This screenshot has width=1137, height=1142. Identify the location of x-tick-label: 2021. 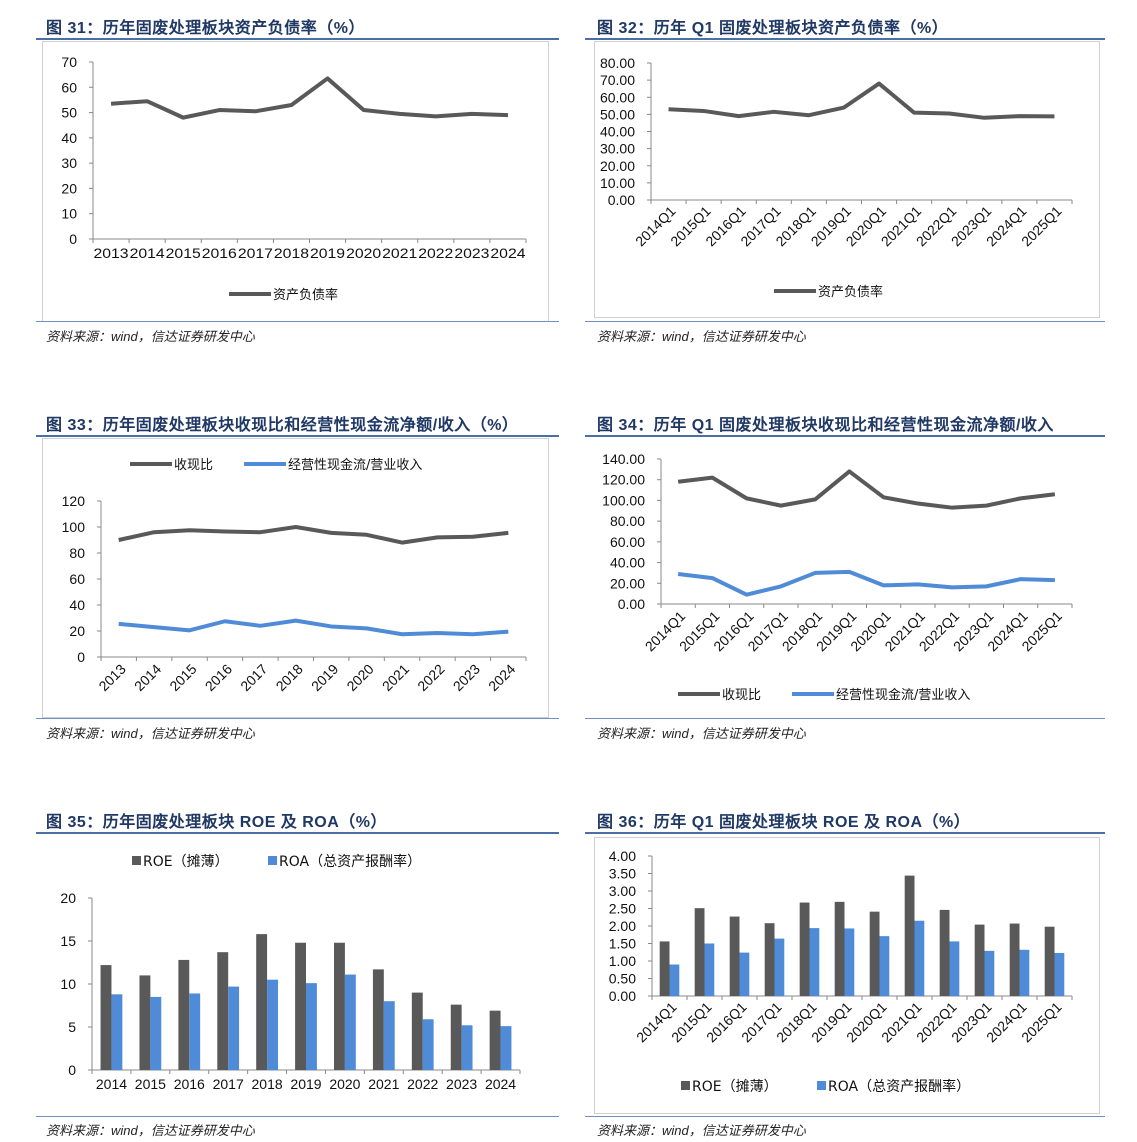
(383, 1084).